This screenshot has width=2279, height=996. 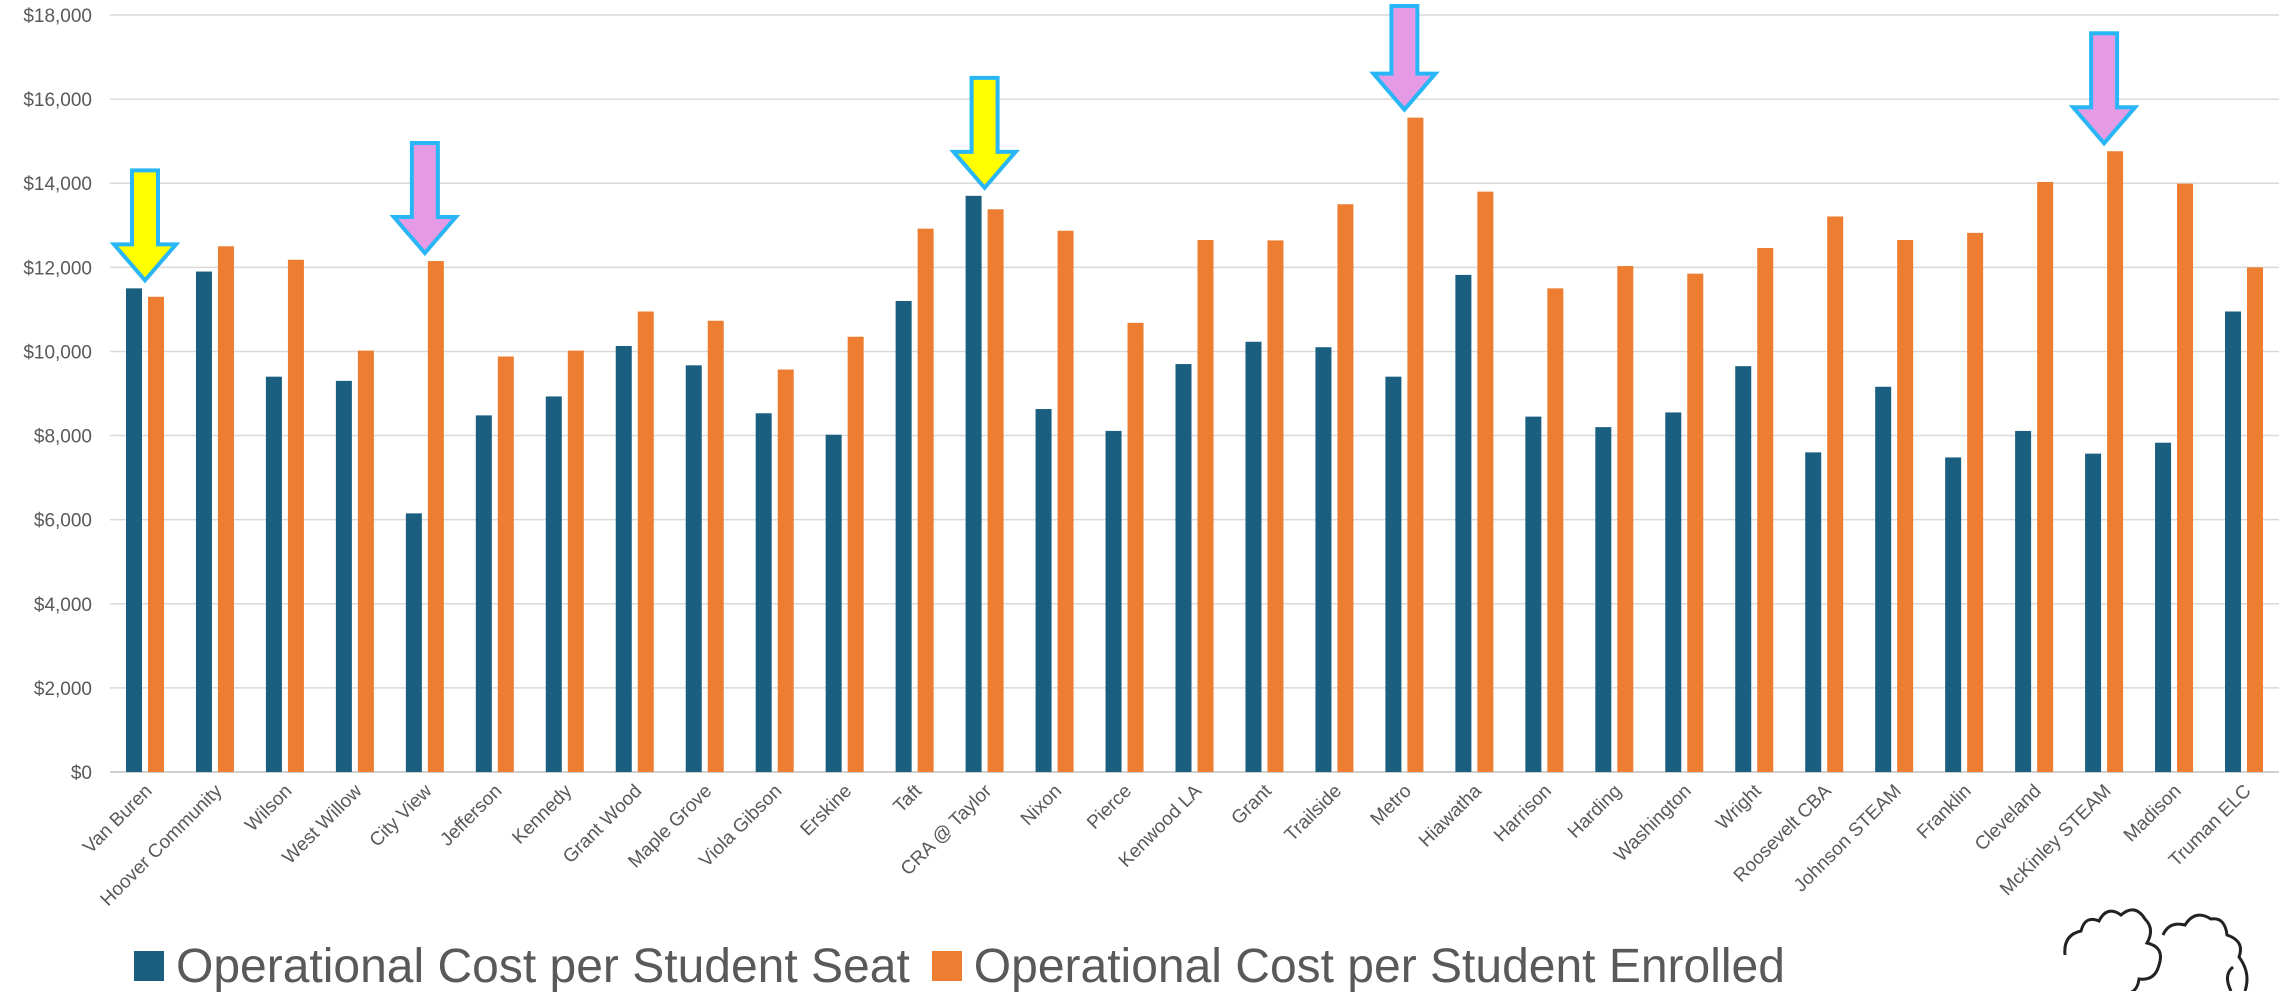 I want to click on x-tick-label: Trailside, so click(x=1313, y=813).